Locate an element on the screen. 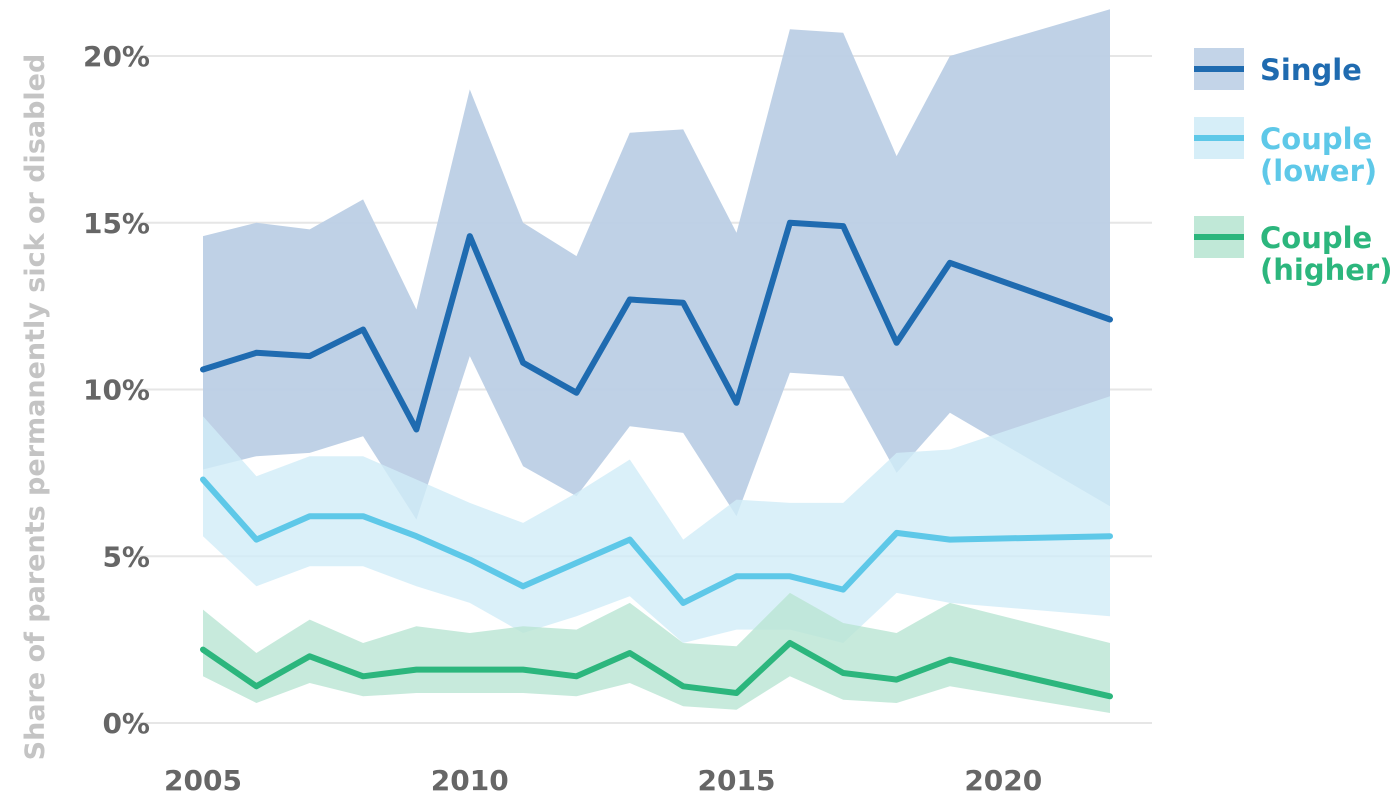  legend-label: (lower) is located at coordinates (1318, 171).